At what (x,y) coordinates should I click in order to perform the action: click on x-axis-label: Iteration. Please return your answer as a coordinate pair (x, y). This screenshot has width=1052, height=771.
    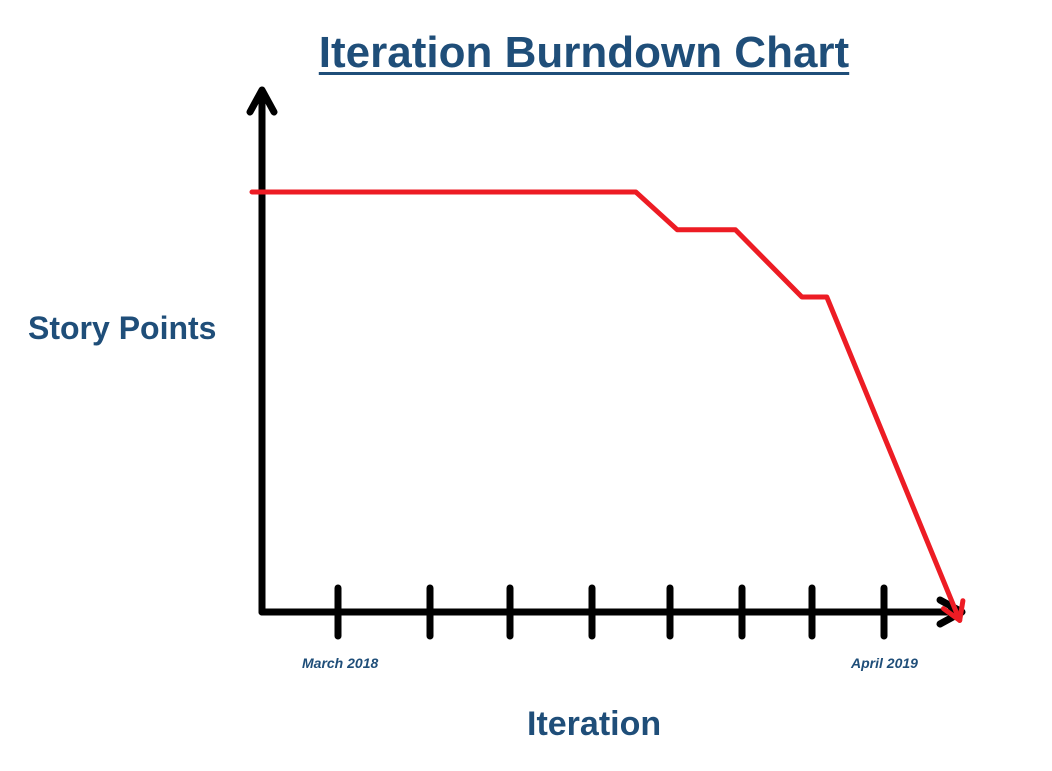
    Looking at the image, I should click on (594, 724).